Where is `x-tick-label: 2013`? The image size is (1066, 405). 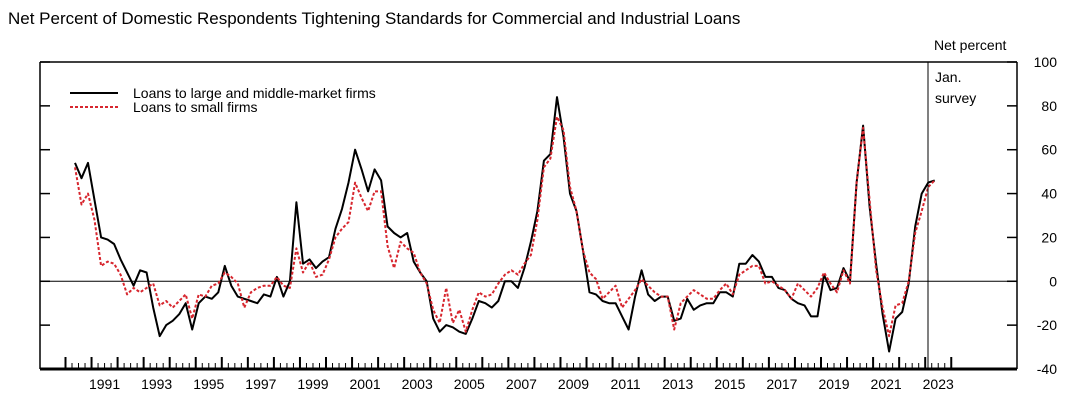 x-tick-label: 2013 is located at coordinates (677, 384).